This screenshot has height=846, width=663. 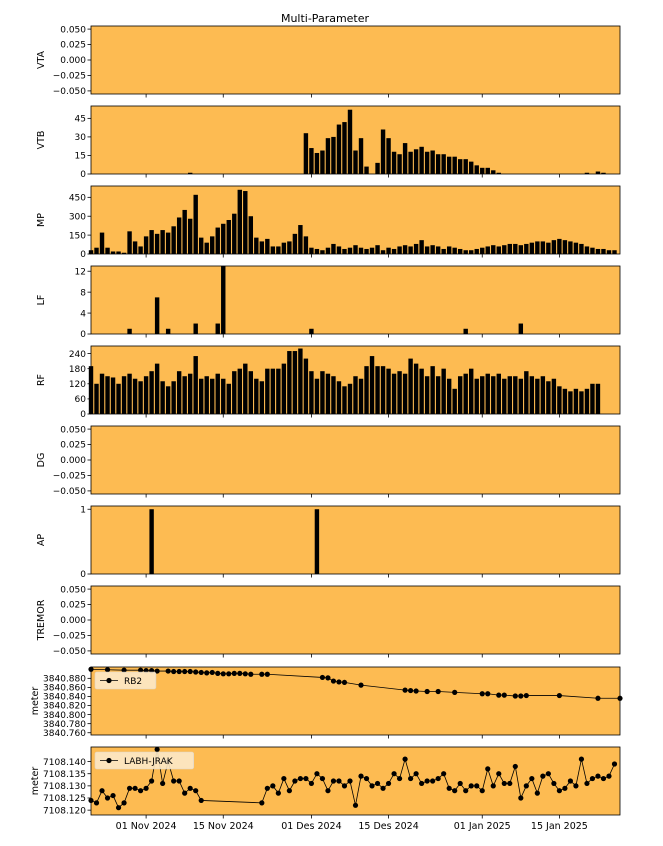 I want to click on x-tick-label: 15 Nov 2024, so click(x=223, y=826).